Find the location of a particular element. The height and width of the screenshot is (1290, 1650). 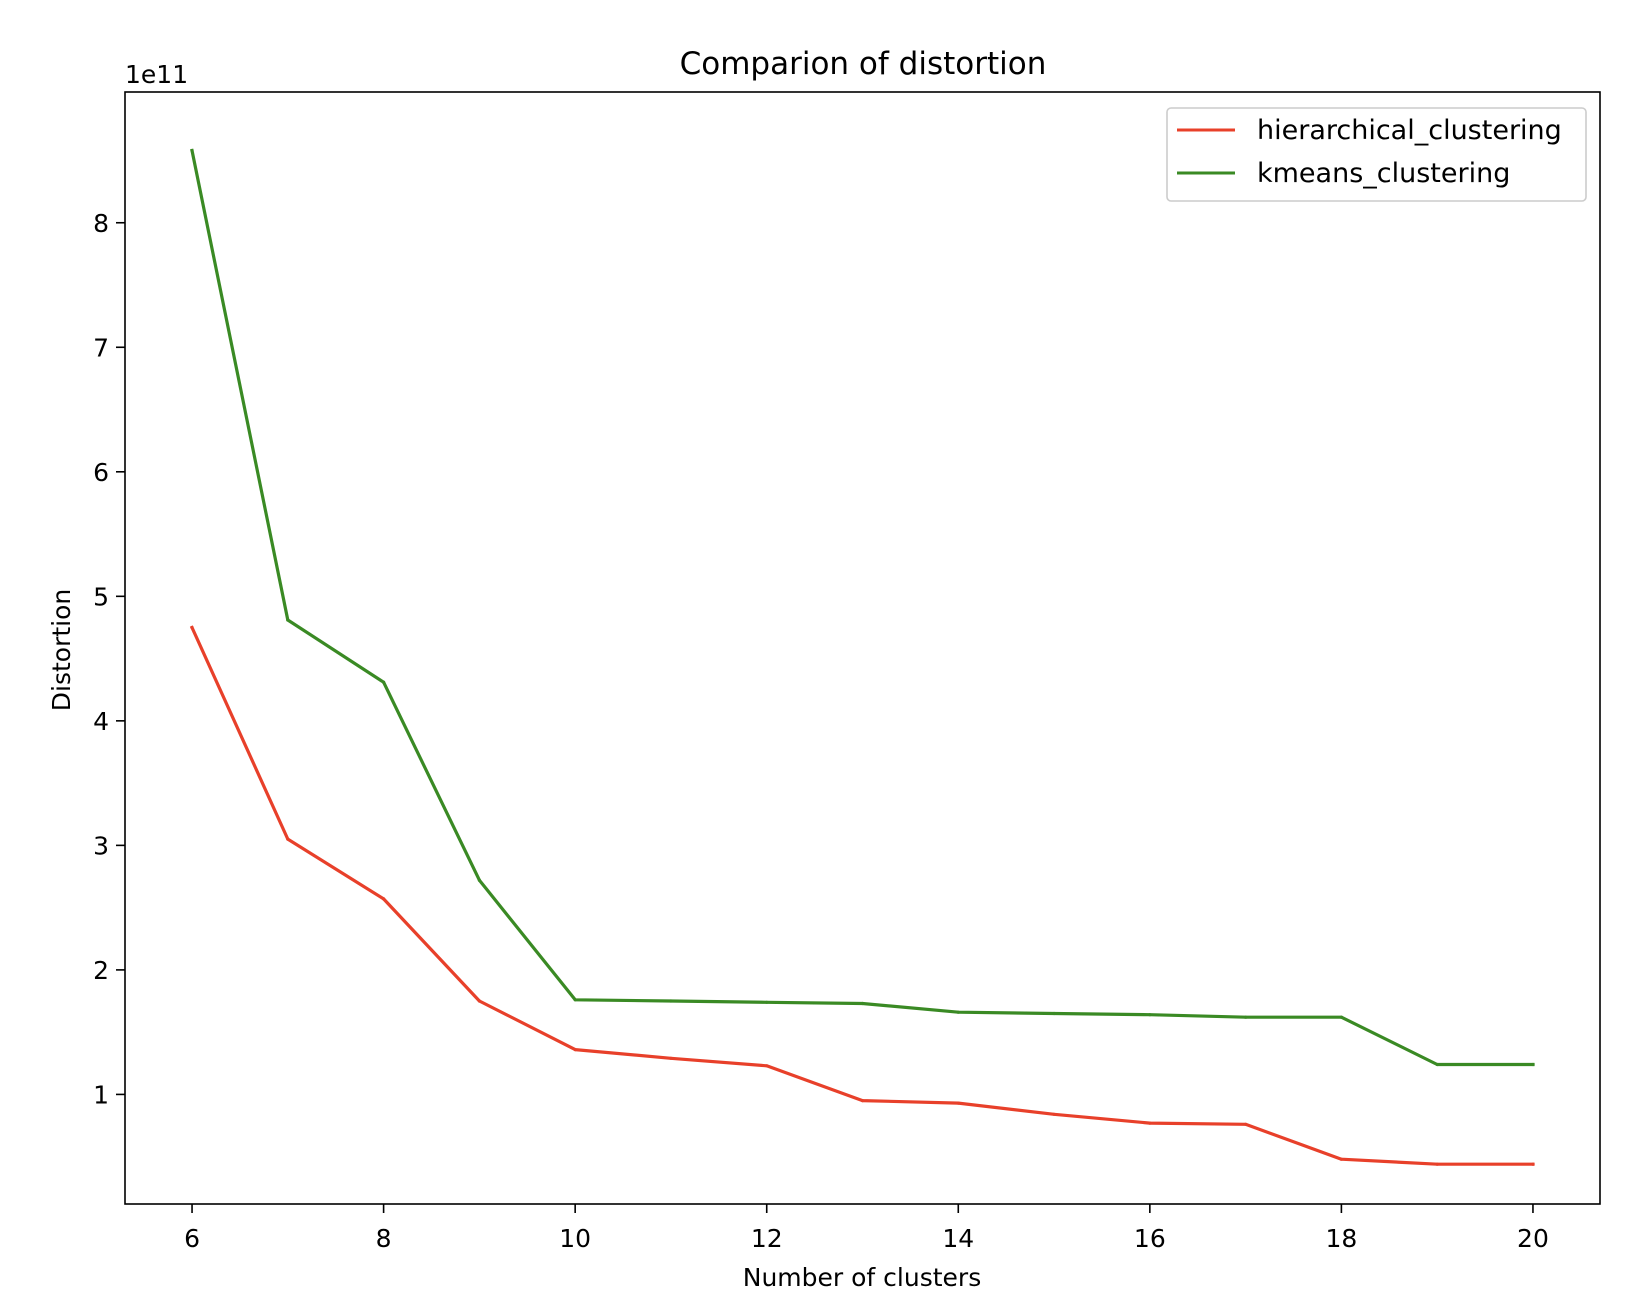

y-tick-label: 3 is located at coordinates (101, 845).